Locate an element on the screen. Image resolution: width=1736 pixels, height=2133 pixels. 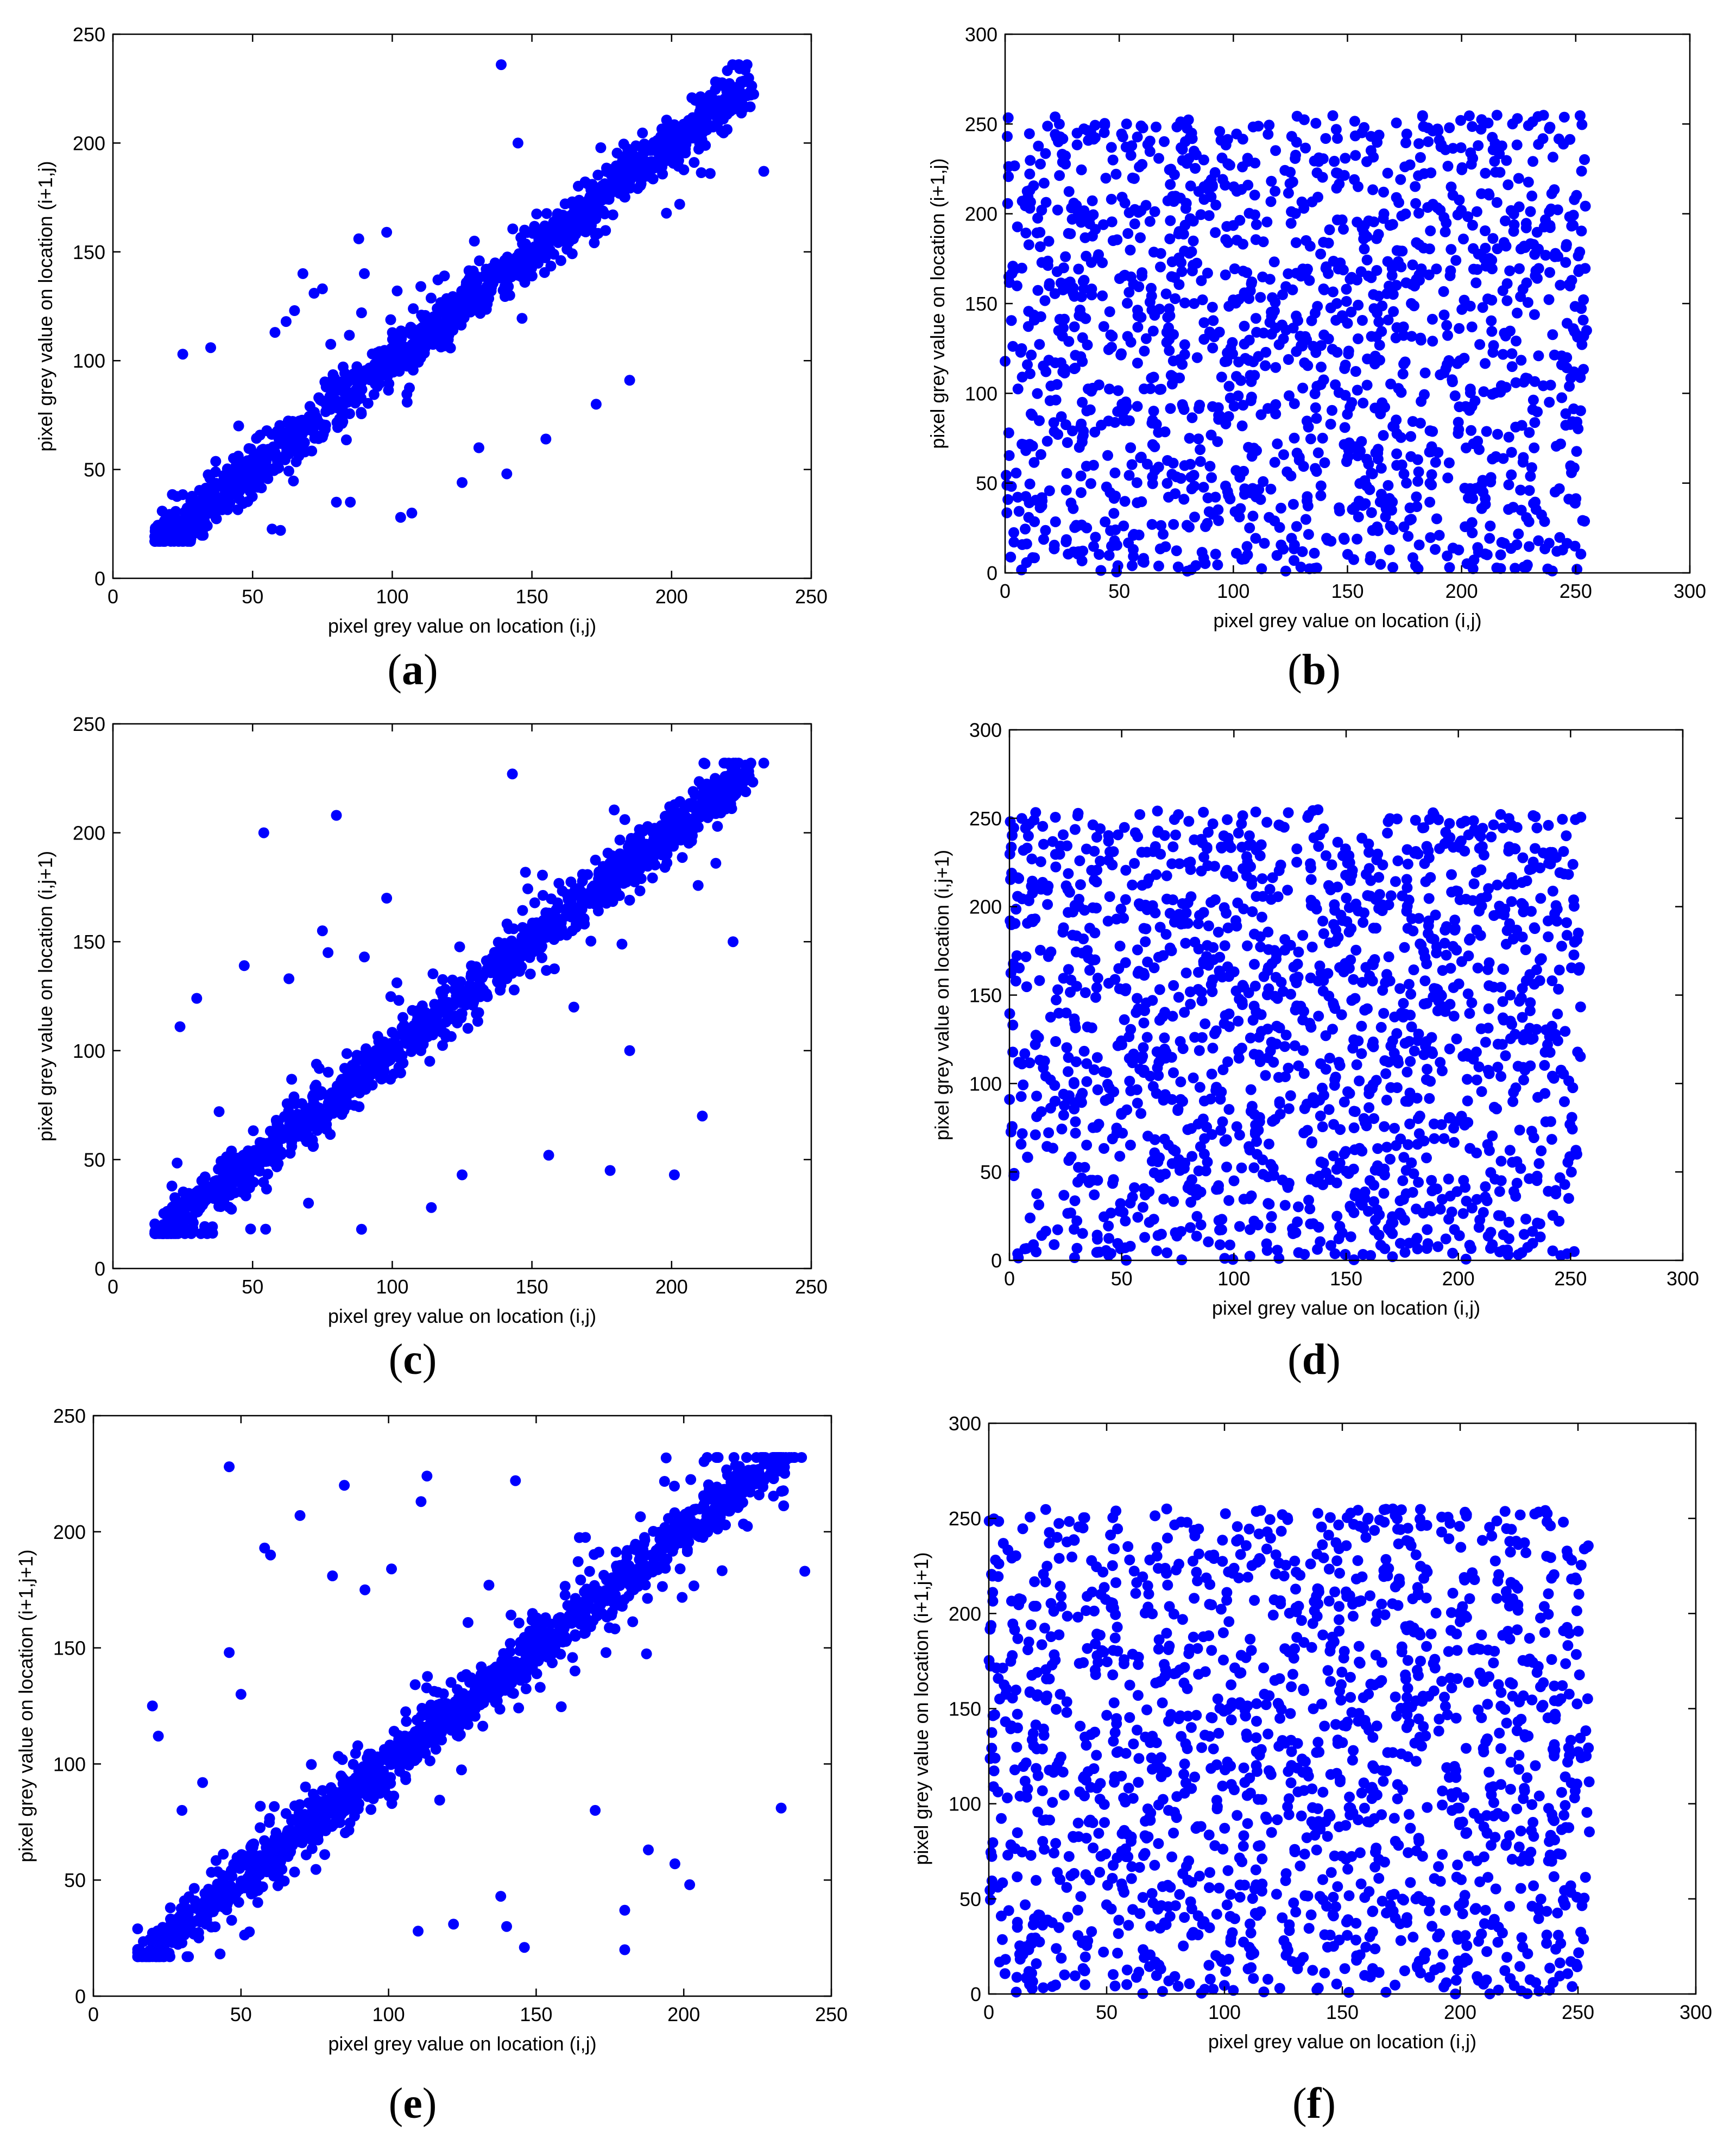
y-tick-label: 100 is located at coordinates (89, 361).